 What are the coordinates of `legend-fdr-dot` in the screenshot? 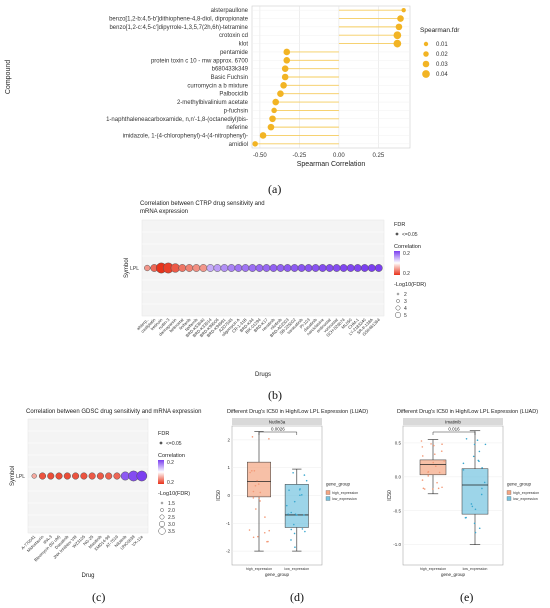 It's located at (161, 443).